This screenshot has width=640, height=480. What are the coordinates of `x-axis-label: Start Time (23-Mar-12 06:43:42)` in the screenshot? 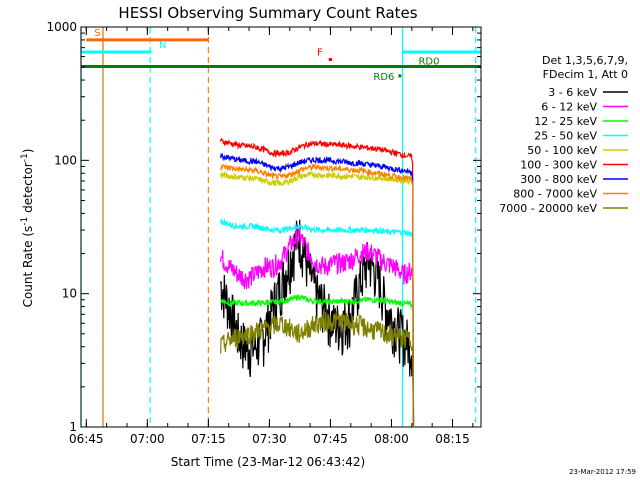 It's located at (268, 462).